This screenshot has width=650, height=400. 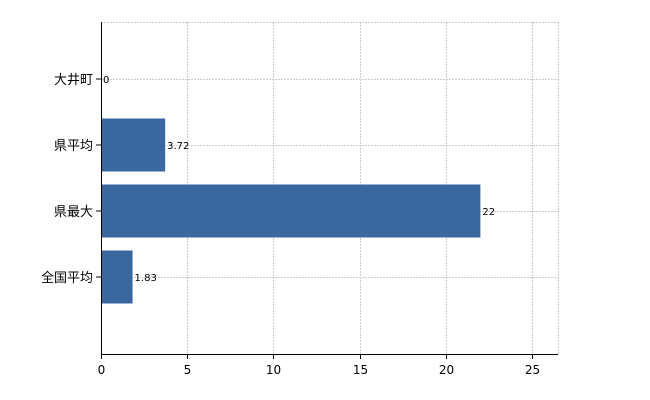 I want to click on category-label-1: 県平均, so click(x=73, y=146).